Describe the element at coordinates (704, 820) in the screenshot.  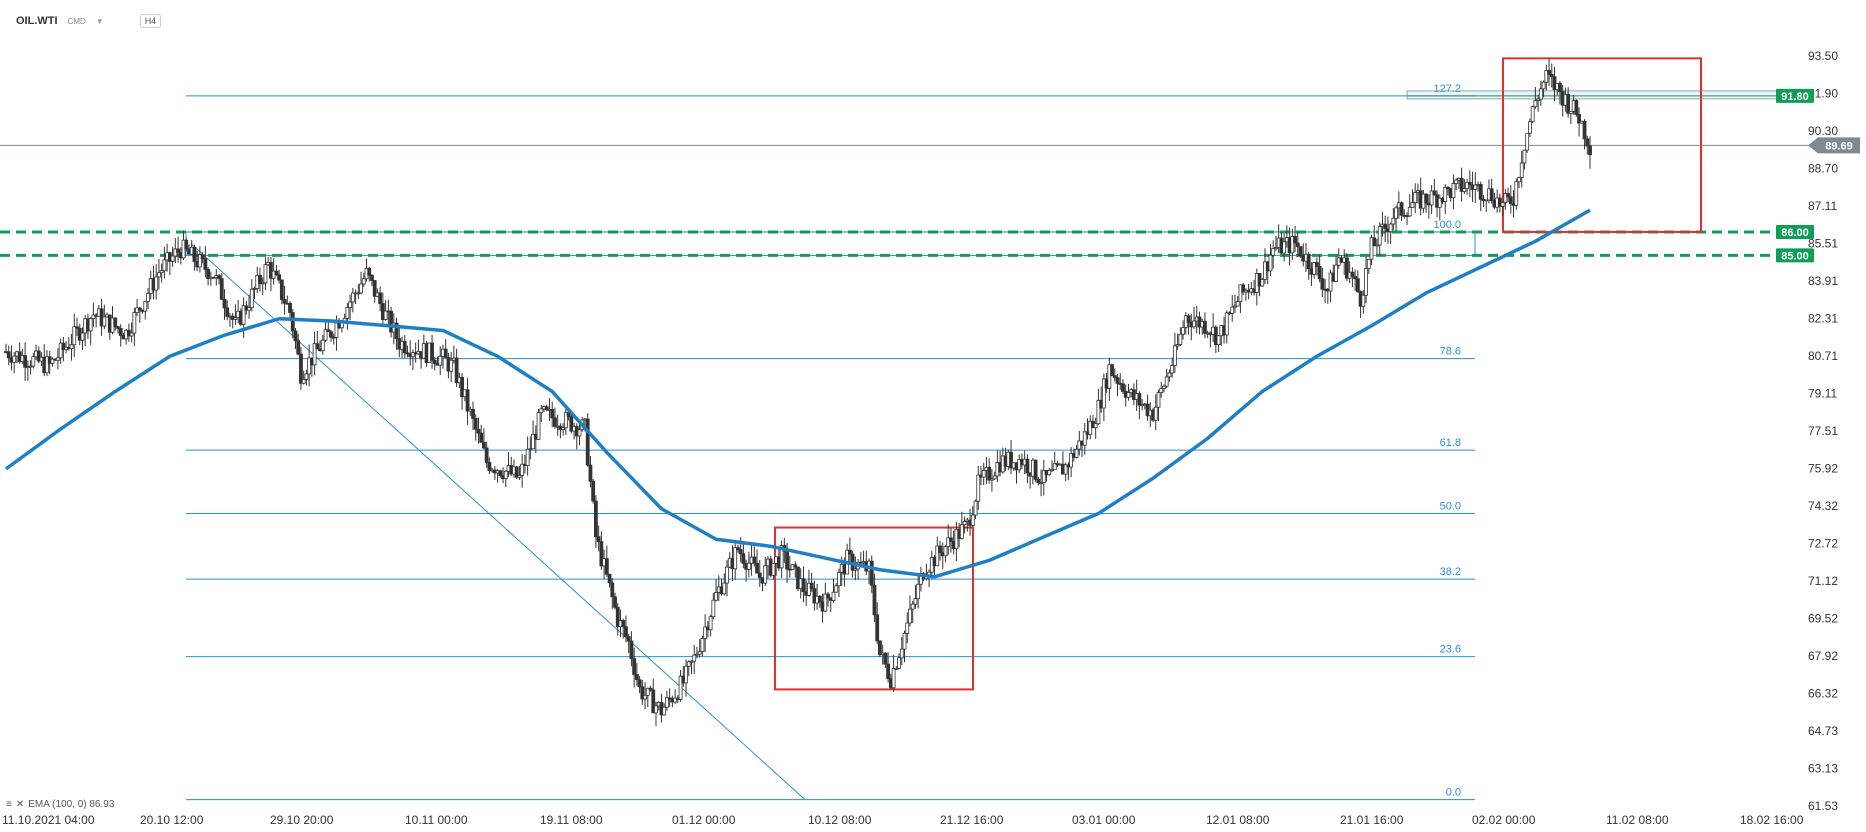
I see `x-tick-label: 01.12 00:00` at that location.